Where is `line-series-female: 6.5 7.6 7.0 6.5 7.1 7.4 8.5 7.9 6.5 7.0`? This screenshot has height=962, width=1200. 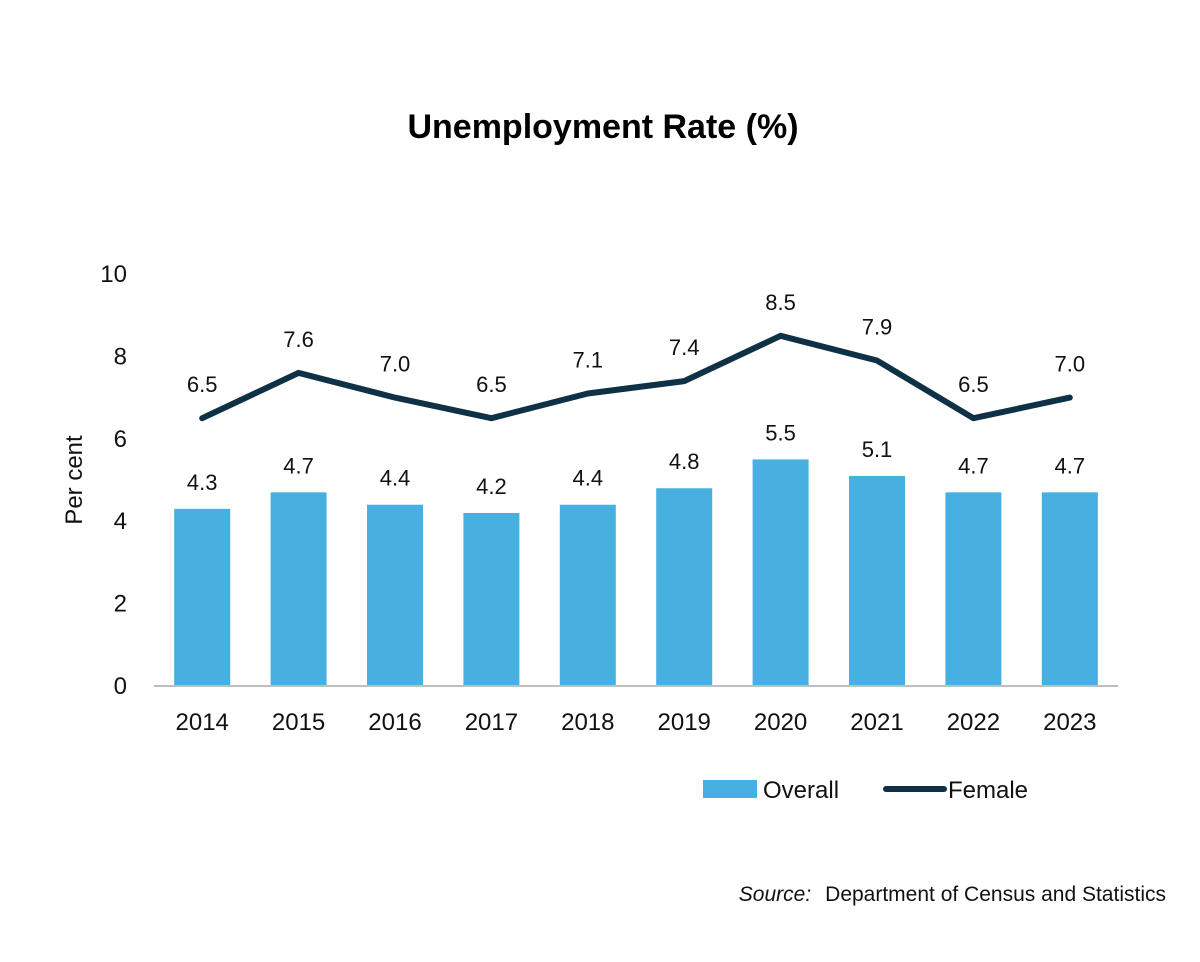
line-series-female: 6.5 7.6 7.0 6.5 7.1 7.4 8.5 7.9 6.5 7.0 is located at coordinates (636, 356).